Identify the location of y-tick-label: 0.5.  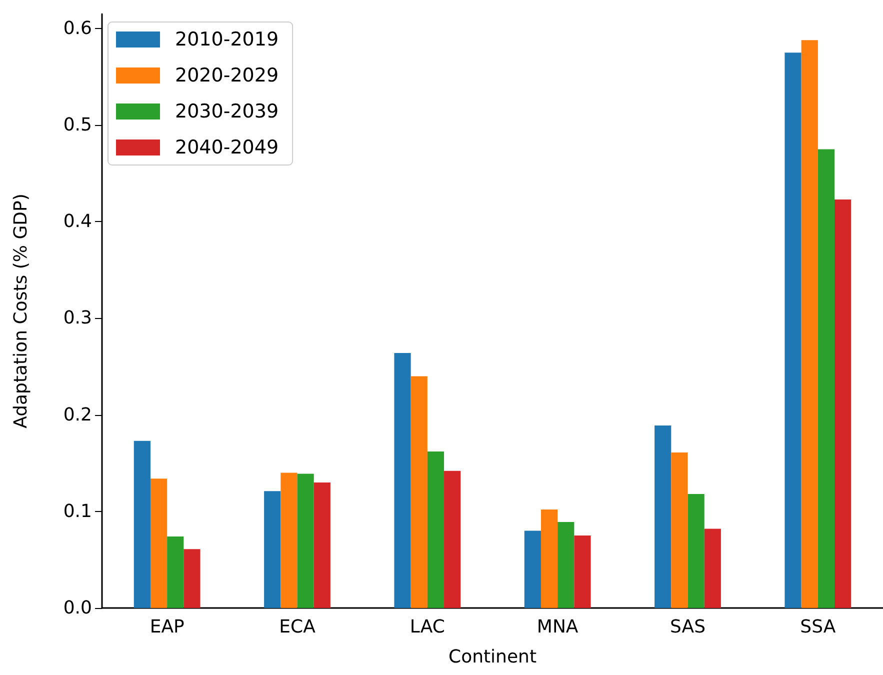
(77, 125).